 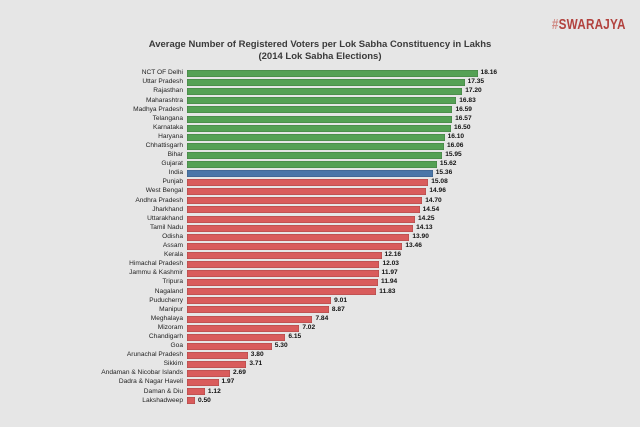 What do you see at coordinates (172, 236) in the screenshot?
I see `bar-label: Odisha` at bounding box center [172, 236].